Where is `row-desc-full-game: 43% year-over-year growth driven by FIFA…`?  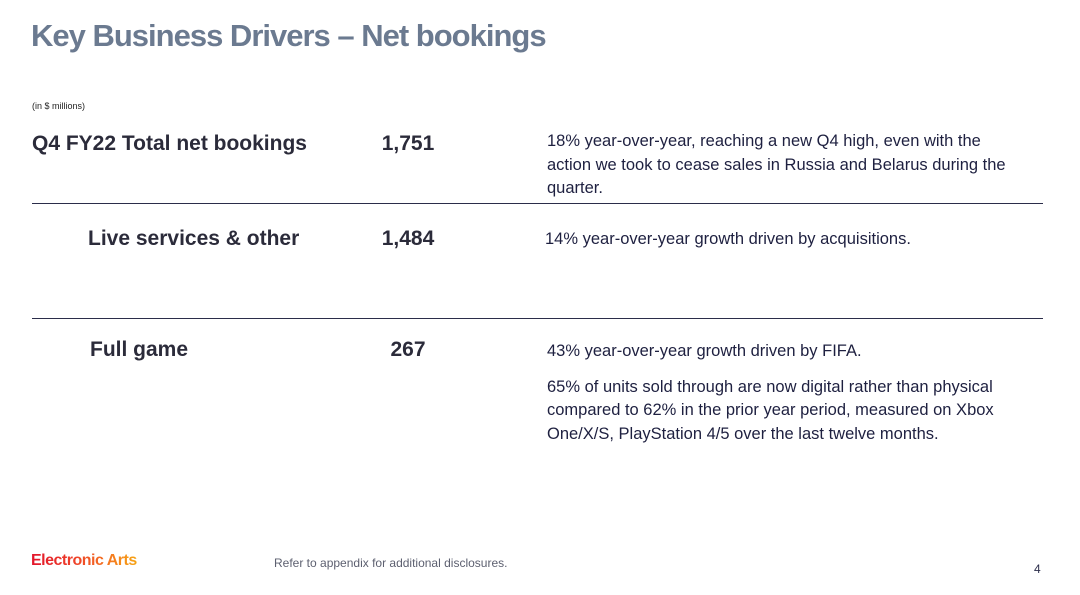 row-desc-full-game: 43% year-over-year growth driven by FIFA… is located at coordinates (787, 399).